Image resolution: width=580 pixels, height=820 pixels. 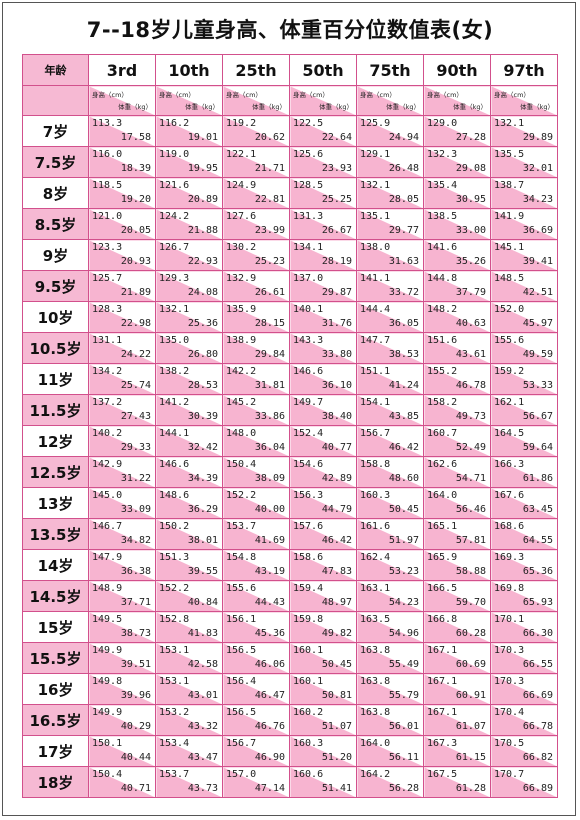 I want to click on measurement-cell: 149.5 38.73, so click(x=122, y=627).